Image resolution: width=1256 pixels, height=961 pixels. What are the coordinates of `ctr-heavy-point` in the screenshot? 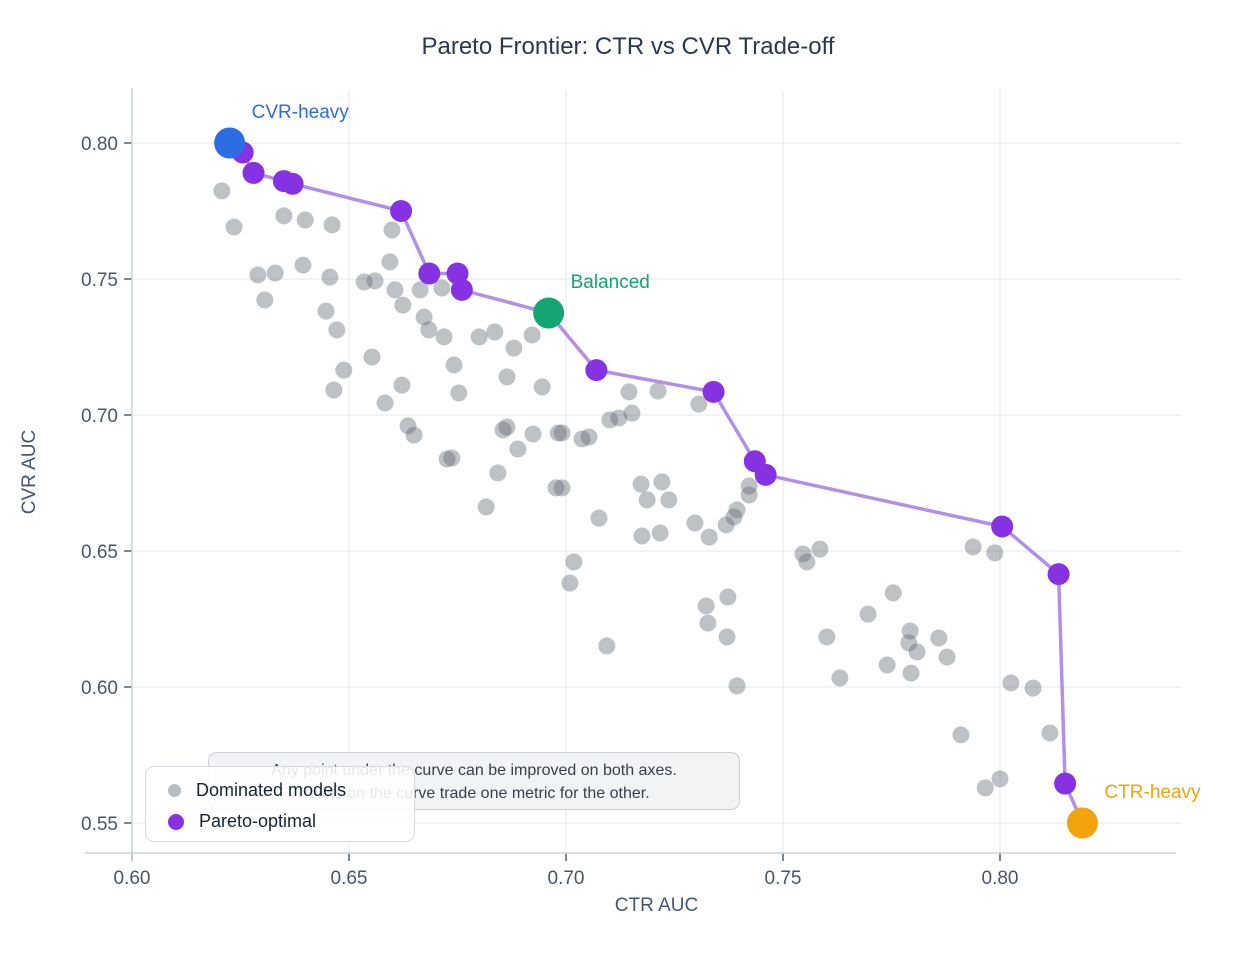 It's located at (1082, 823).